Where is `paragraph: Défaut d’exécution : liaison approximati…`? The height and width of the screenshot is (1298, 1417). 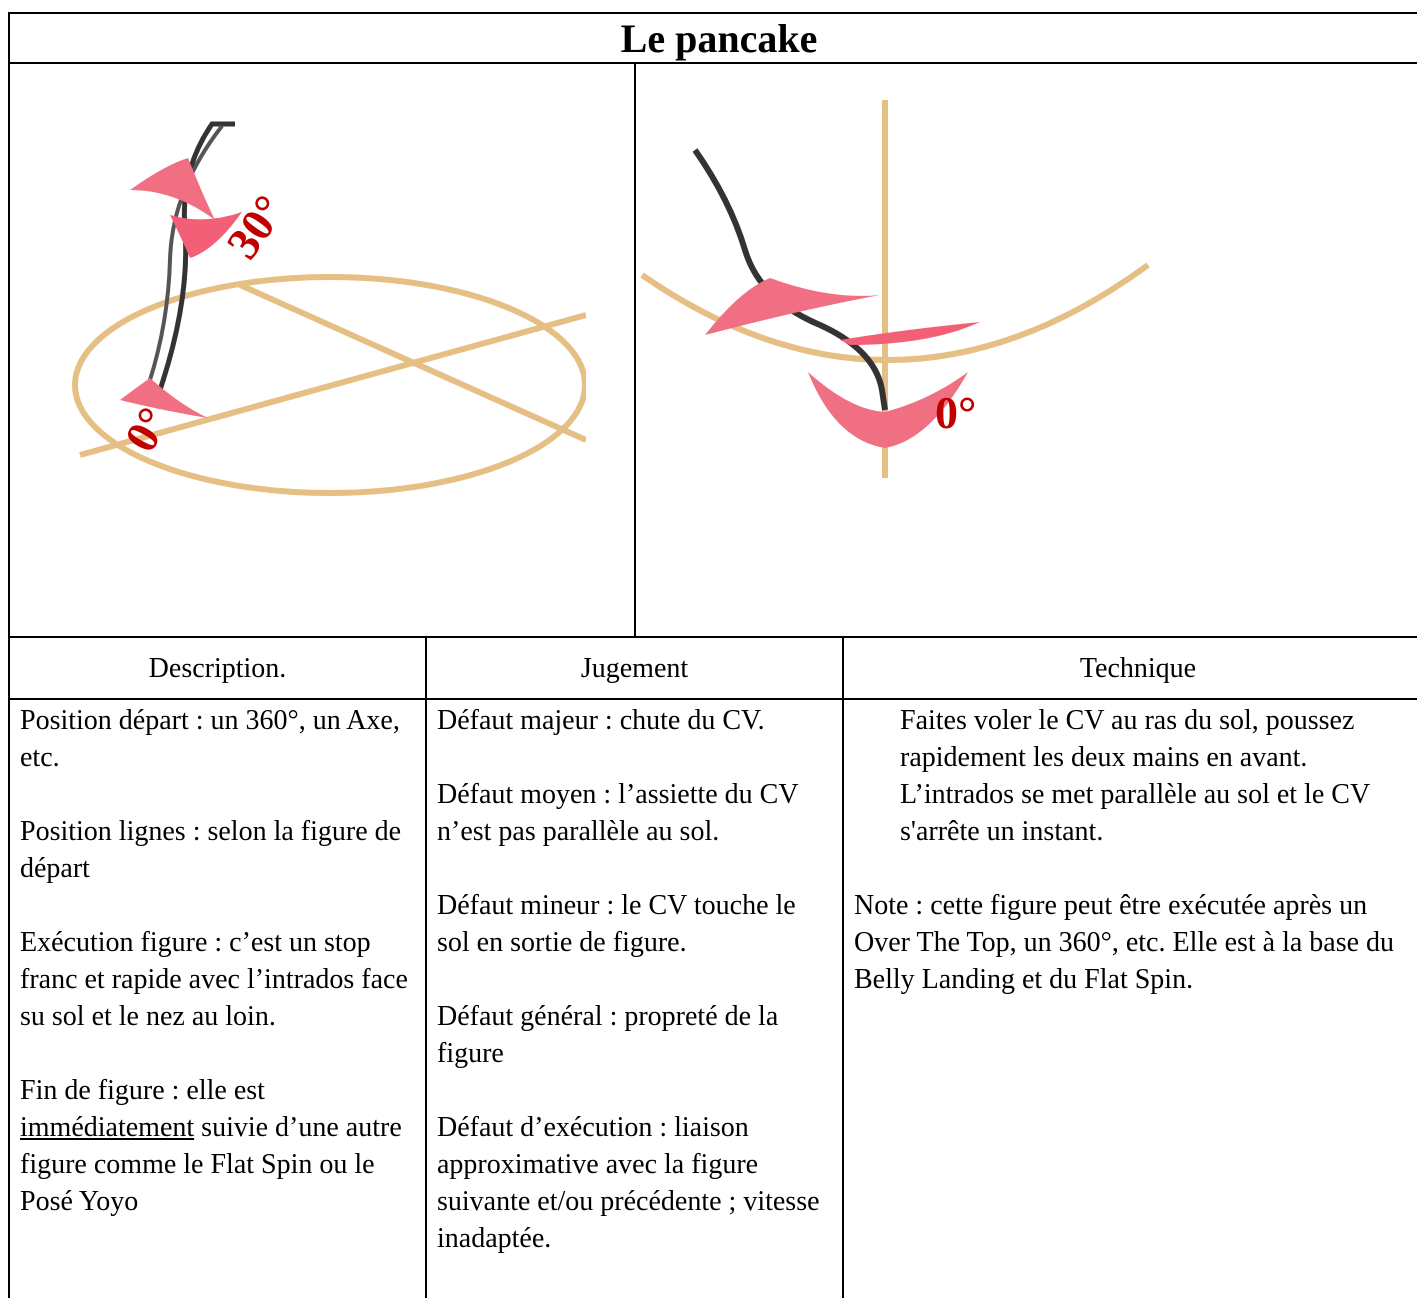
paragraph: Défaut d’exécution : liaison approximati… is located at coordinates (628, 1183).